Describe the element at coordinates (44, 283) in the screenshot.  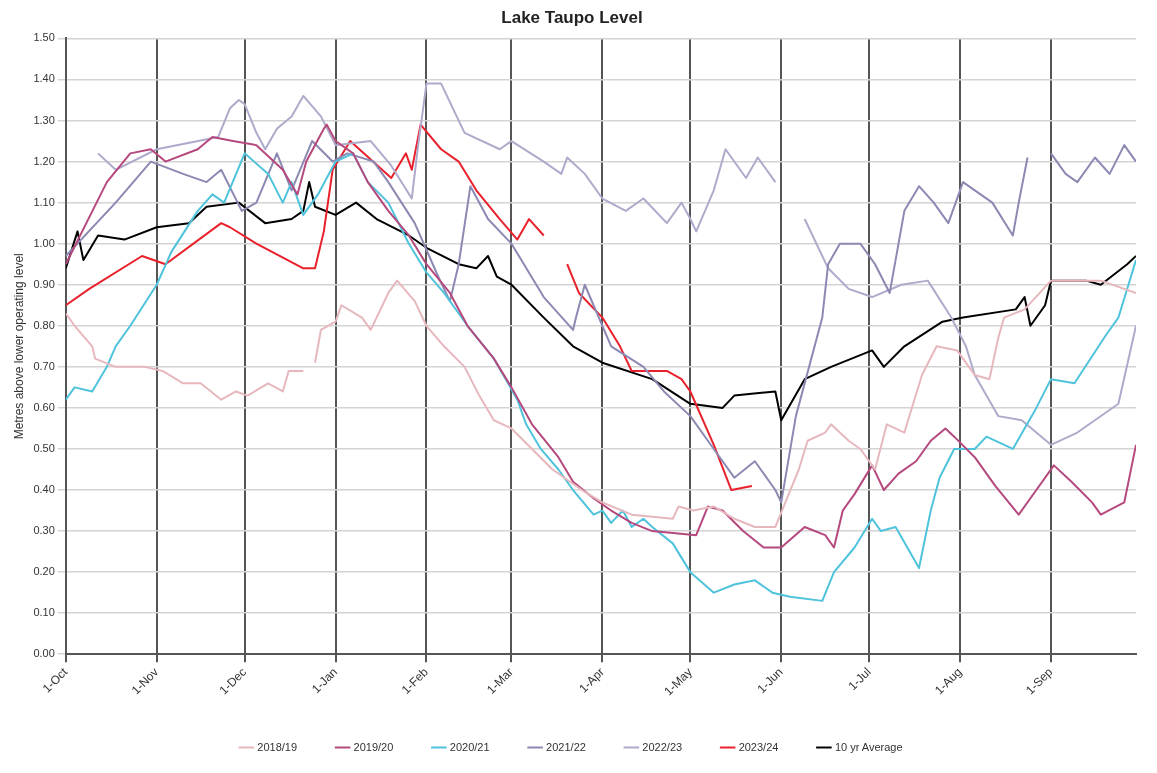
I see `y-tick-label: 0.90` at that location.